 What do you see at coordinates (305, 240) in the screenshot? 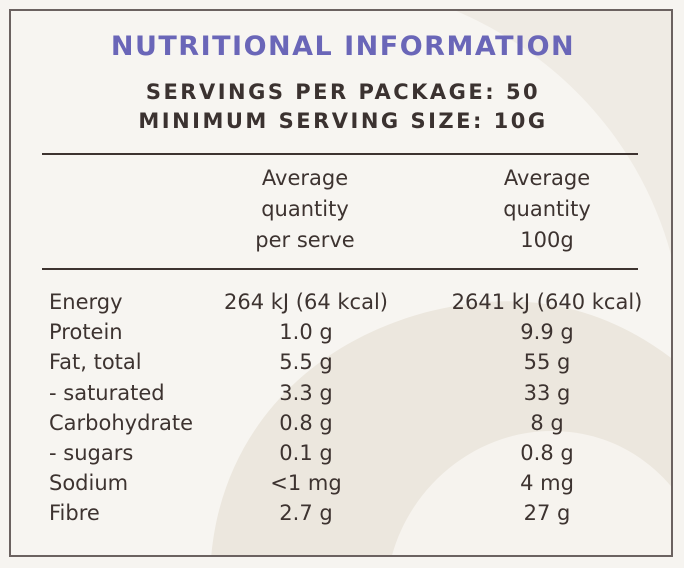
I see `column-header-line: per serve` at bounding box center [305, 240].